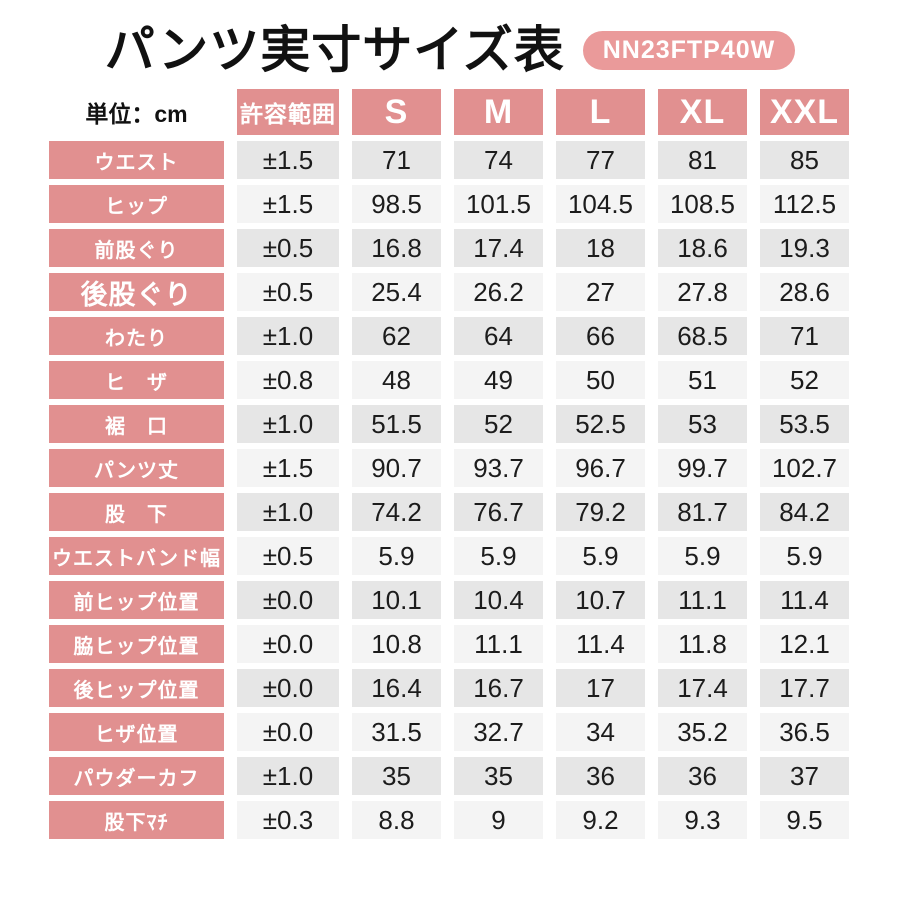  What do you see at coordinates (702, 292) in the screenshot?
I see `size-value-cell: 27.8` at bounding box center [702, 292].